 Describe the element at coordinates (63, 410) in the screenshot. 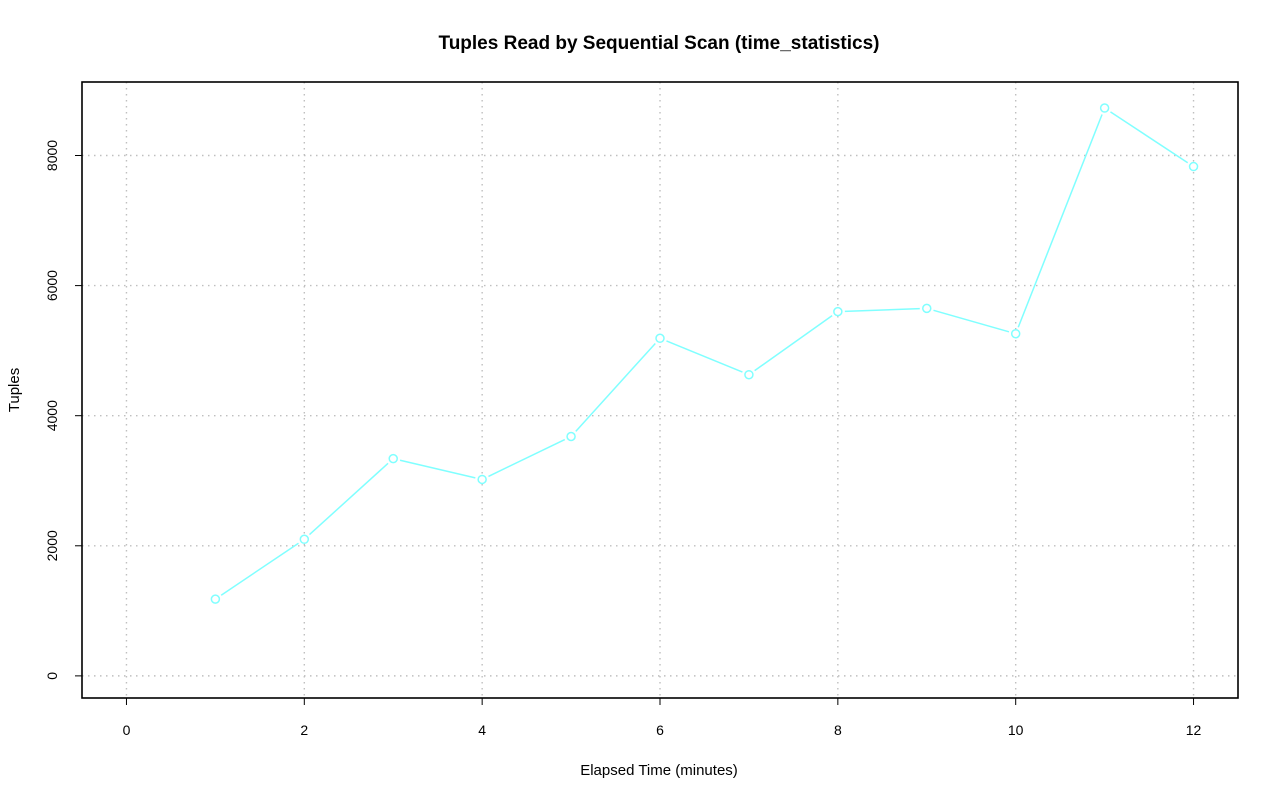

I see `y-axis: 0 2000 4000 6000 8000` at that location.